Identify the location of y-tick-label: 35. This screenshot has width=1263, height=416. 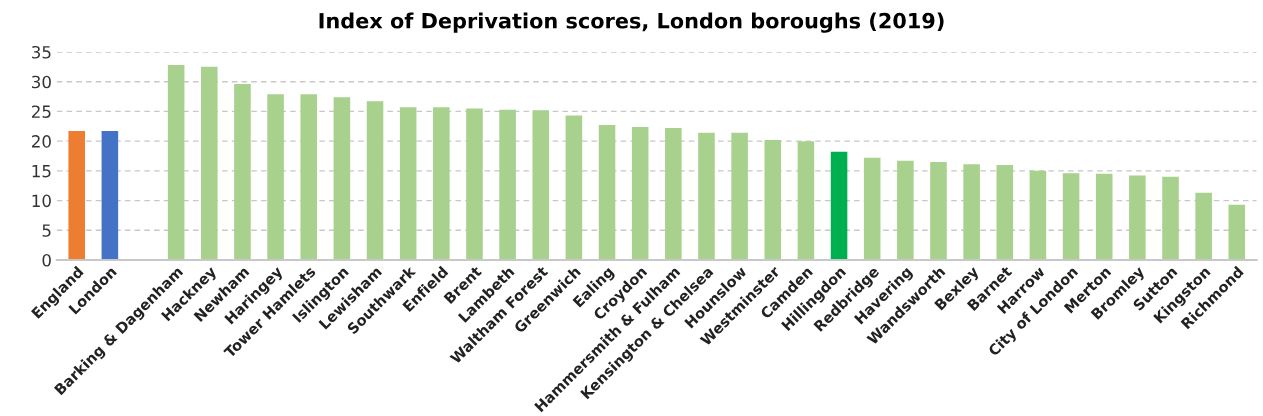
(41, 52).